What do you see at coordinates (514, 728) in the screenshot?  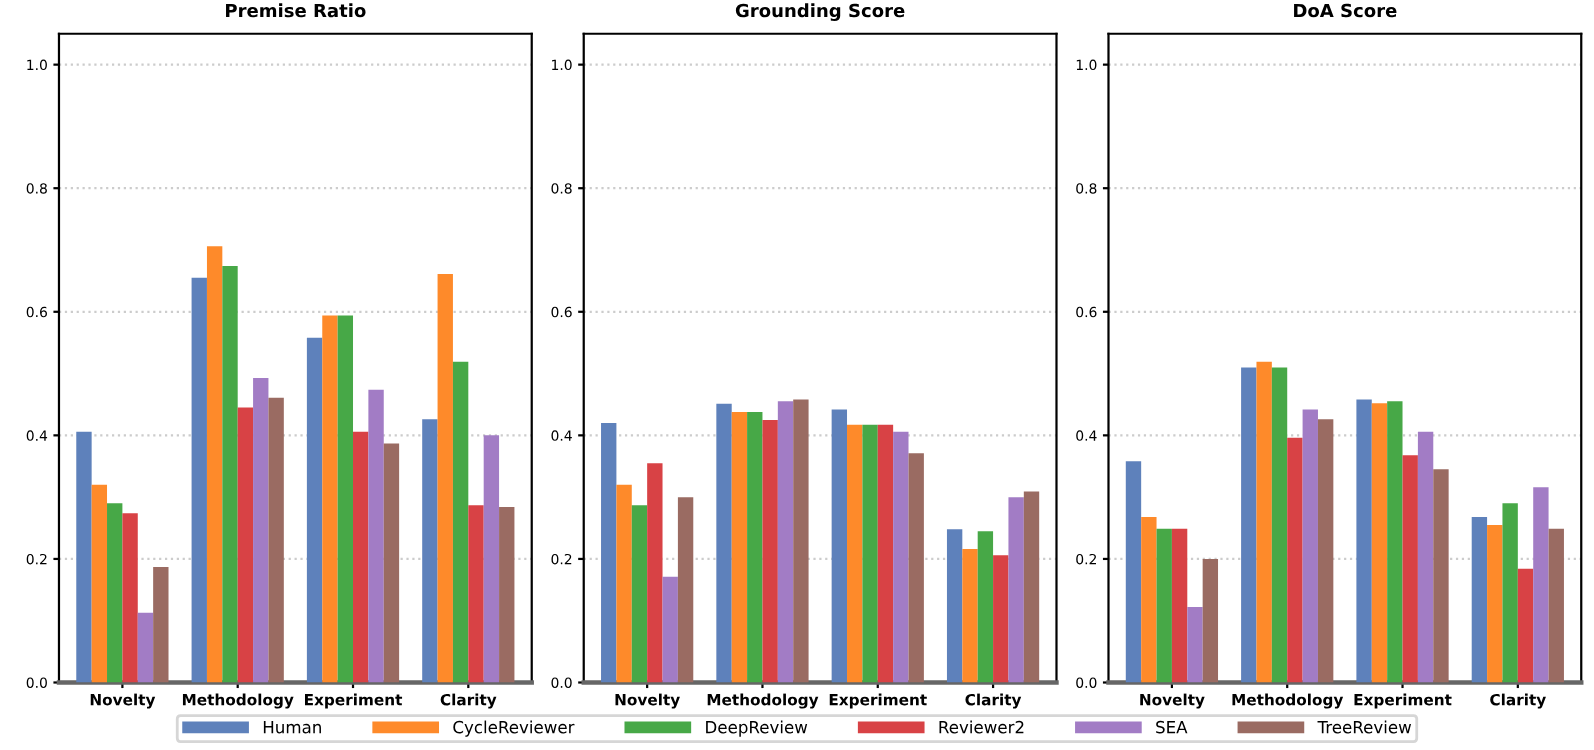 I see `legend-label: CycleReviewer` at bounding box center [514, 728].